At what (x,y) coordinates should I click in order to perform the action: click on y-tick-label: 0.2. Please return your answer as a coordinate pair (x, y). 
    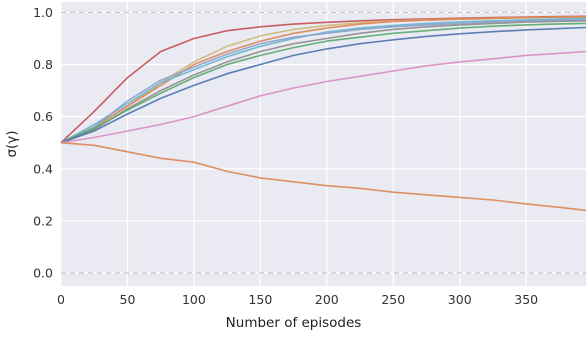
    Looking at the image, I should click on (43, 220).